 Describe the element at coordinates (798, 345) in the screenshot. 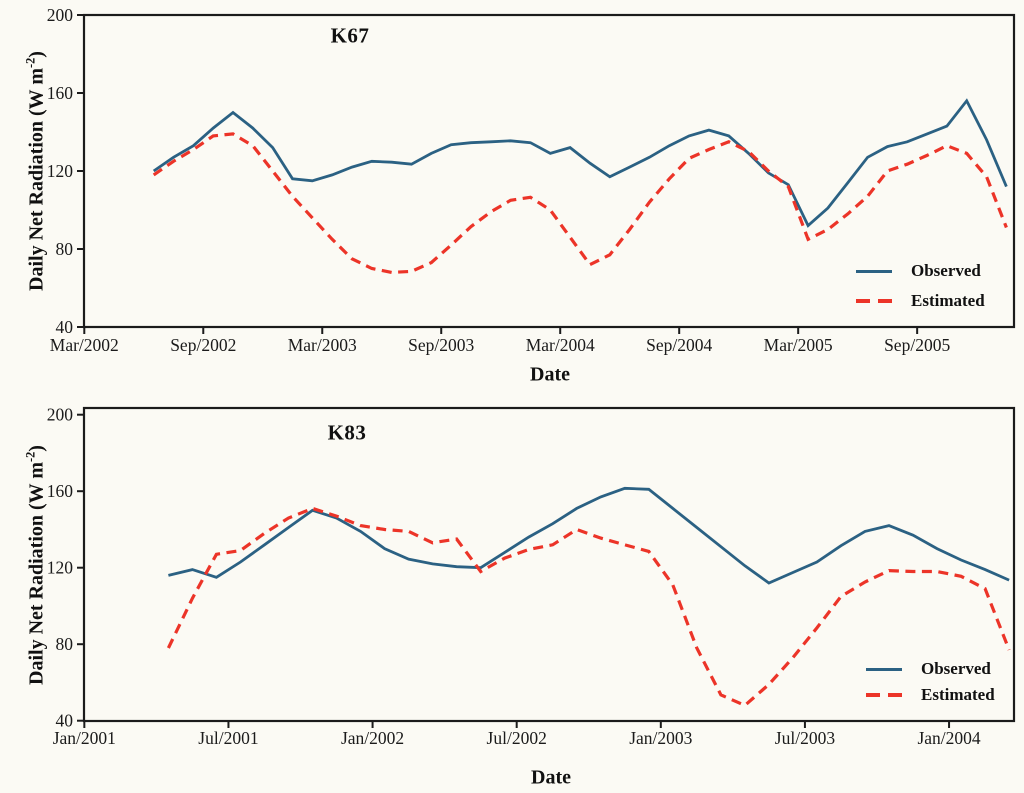

I see `x-tick-label: Mar/2005` at that location.